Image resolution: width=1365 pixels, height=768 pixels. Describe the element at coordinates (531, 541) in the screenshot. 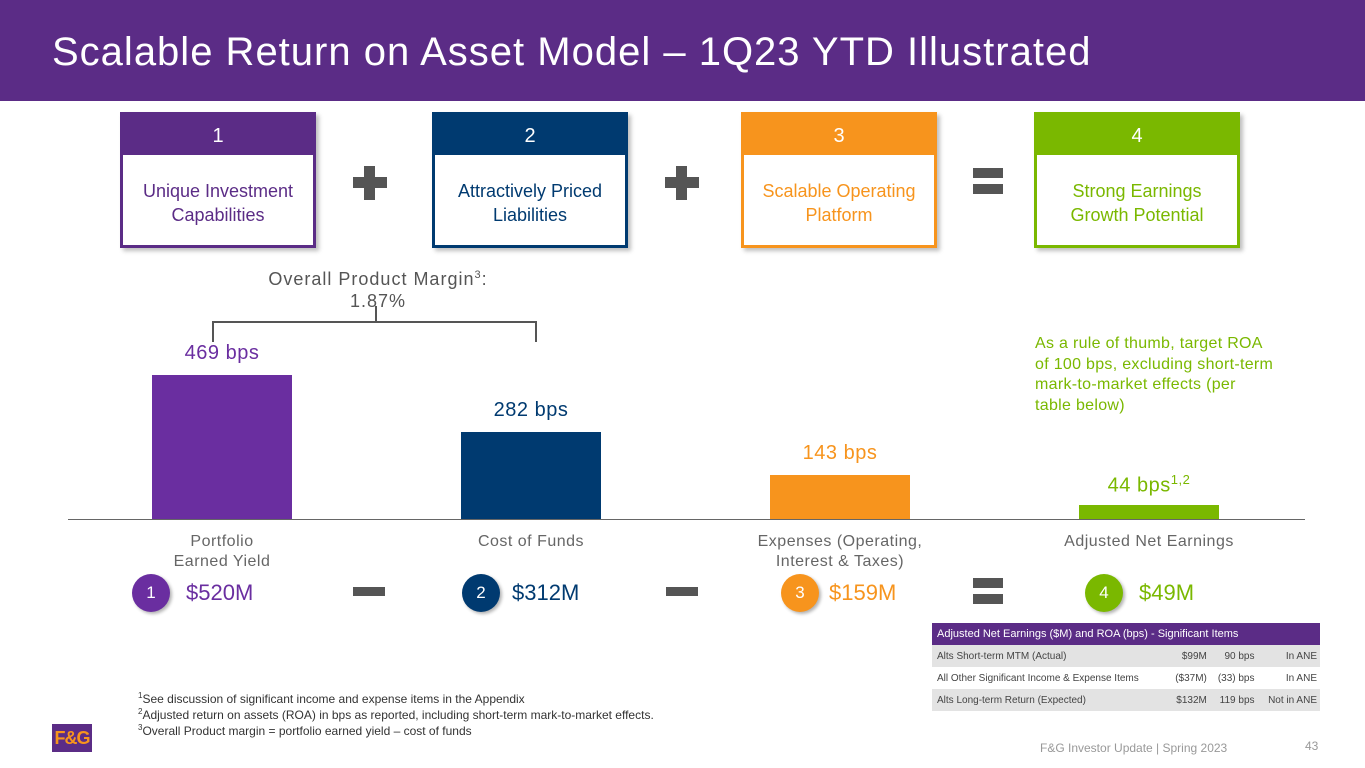

I see `category-label: Cost of Funds` at that location.